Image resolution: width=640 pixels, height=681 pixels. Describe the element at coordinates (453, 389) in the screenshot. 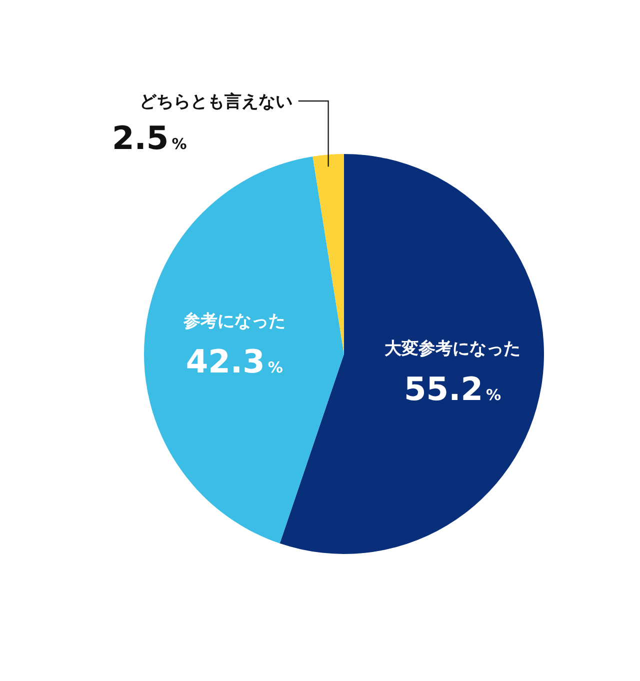

I see `data-label: 55.2%` at that location.